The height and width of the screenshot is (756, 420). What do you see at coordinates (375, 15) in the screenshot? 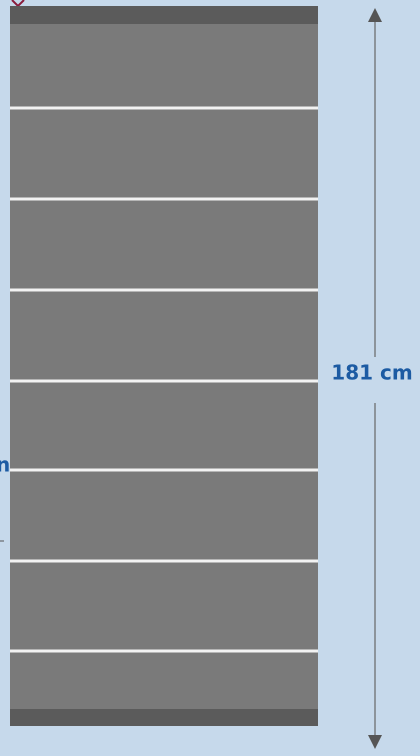
I see `arrow-head-up` at bounding box center [375, 15].